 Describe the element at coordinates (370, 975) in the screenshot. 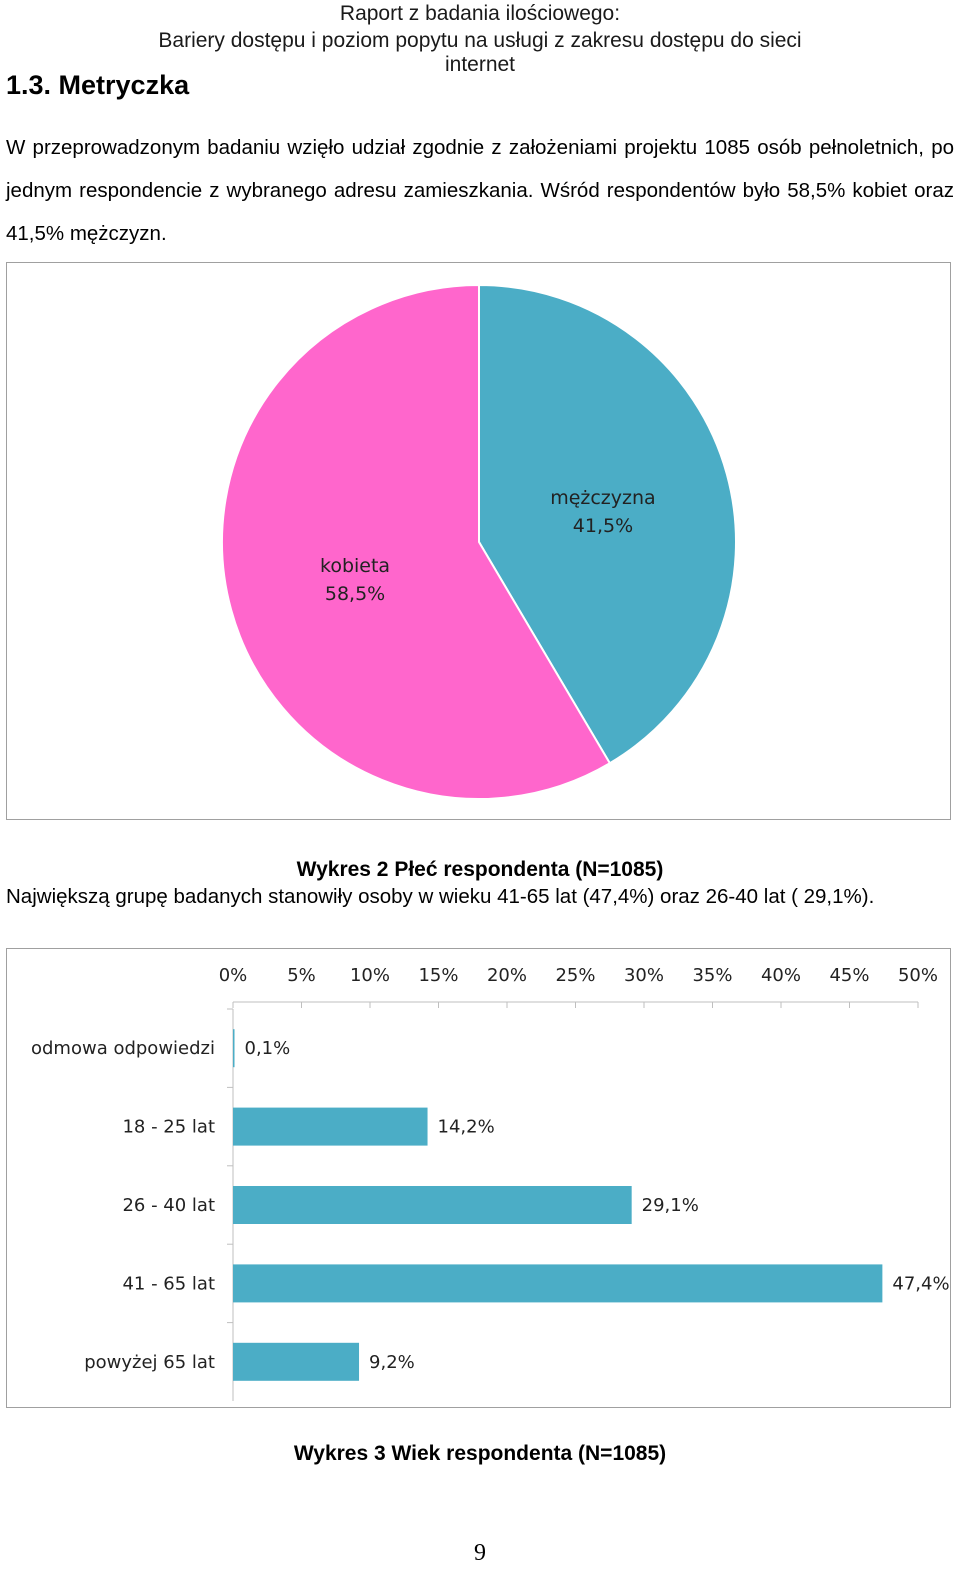

I see `x-tick-label: 10%` at that location.